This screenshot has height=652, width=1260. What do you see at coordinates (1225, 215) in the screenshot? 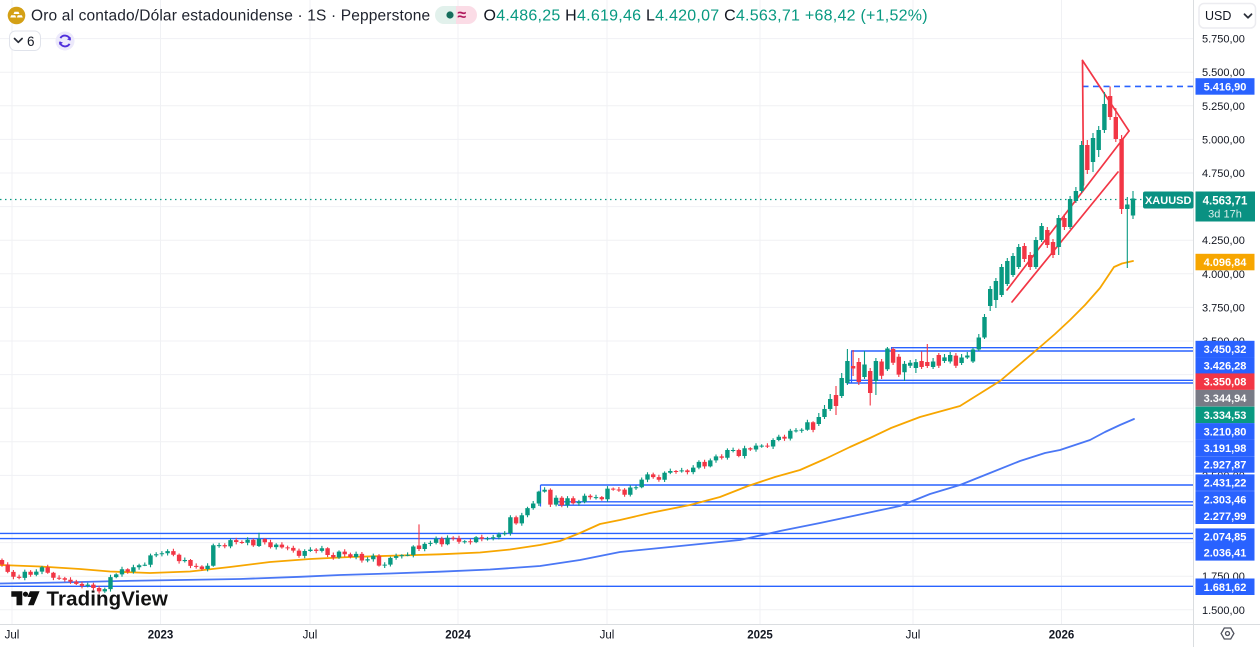
I see `svg-text: 3d 17h` at bounding box center [1225, 215].